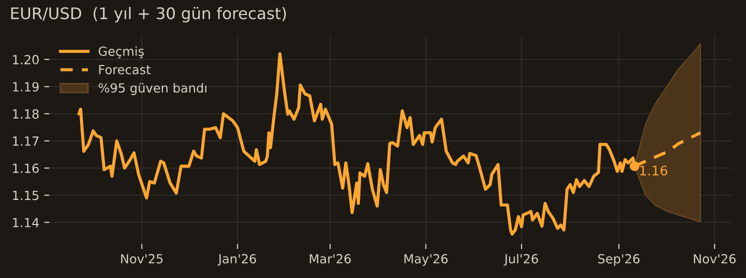  Describe the element at coordinates (26, 114) in the screenshot. I see `y-tick-label: 1.18` at that location.